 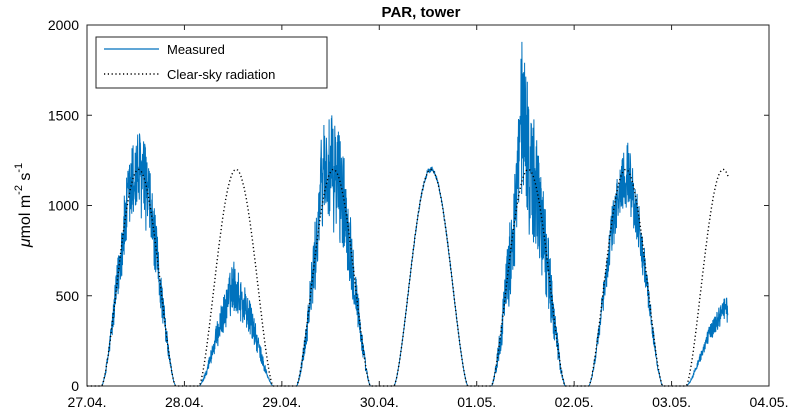 What do you see at coordinates (671, 402) in the screenshot?
I see `x-tick-label: 03.05.` at bounding box center [671, 402].